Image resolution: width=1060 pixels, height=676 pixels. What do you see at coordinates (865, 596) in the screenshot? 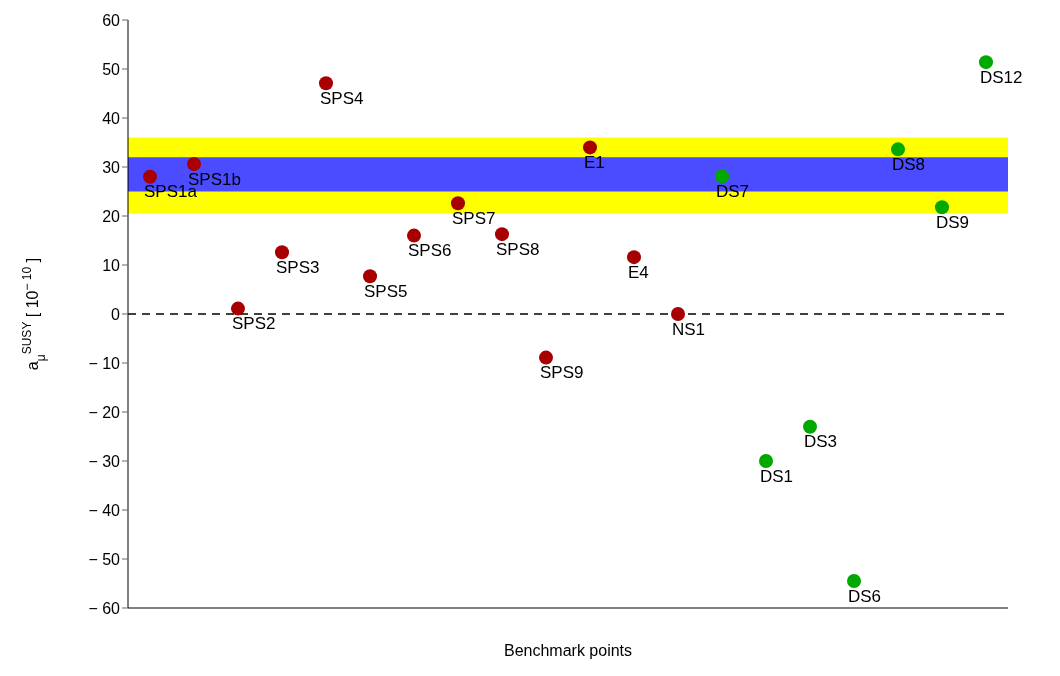
I see `data-label: DS6` at bounding box center [865, 596].